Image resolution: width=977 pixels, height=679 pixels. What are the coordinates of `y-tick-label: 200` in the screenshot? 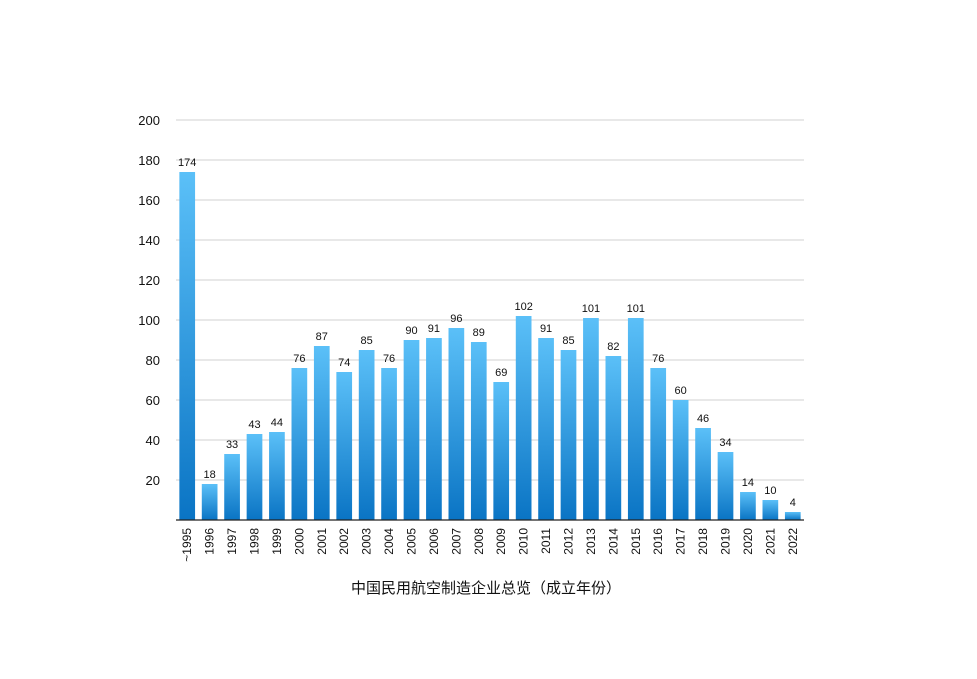 It's located at (149, 120).